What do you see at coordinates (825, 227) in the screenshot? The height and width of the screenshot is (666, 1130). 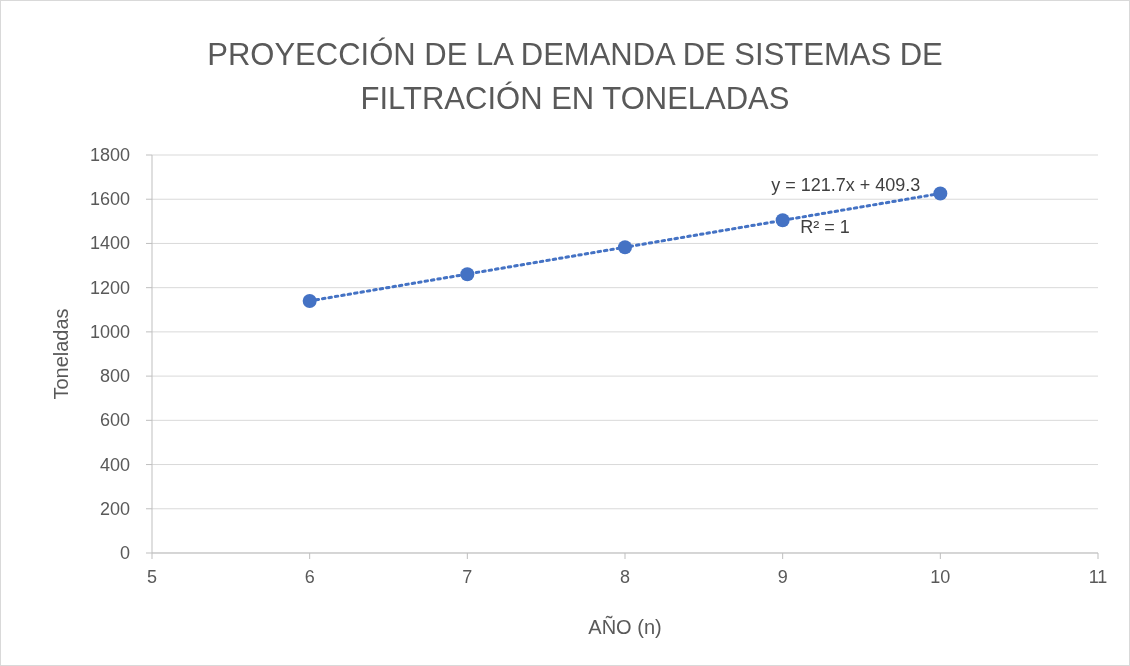 I see `annotation: R² = 1` at bounding box center [825, 227].